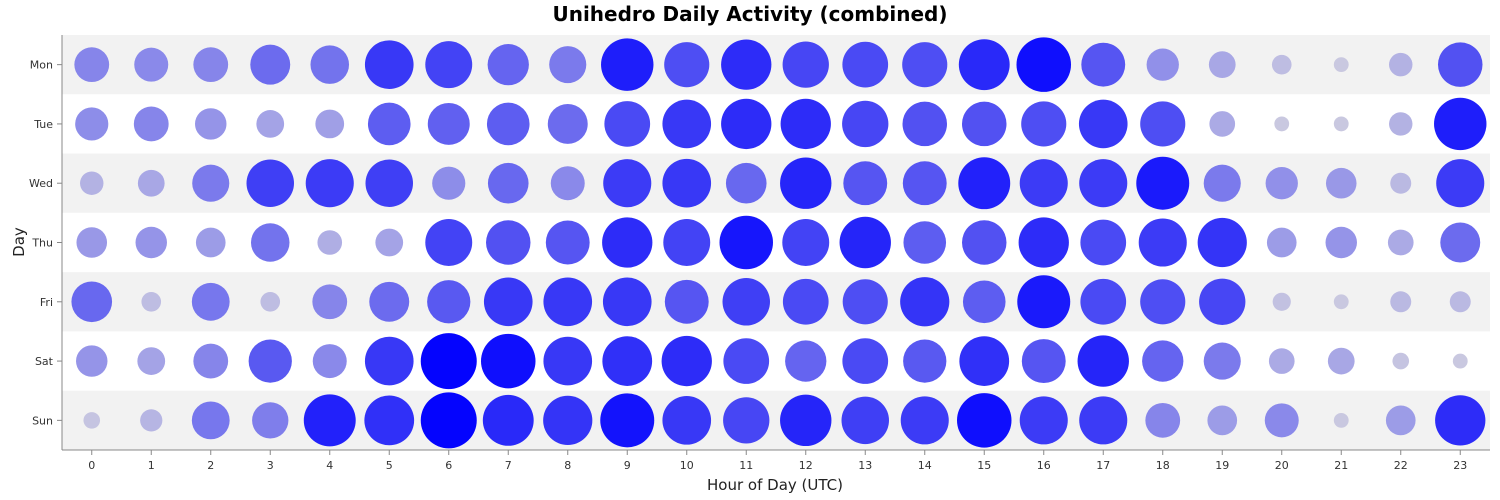 The image size is (1500, 500). Describe the element at coordinates (806, 465) in the screenshot. I see `x-tick-label-12: 12` at that location.